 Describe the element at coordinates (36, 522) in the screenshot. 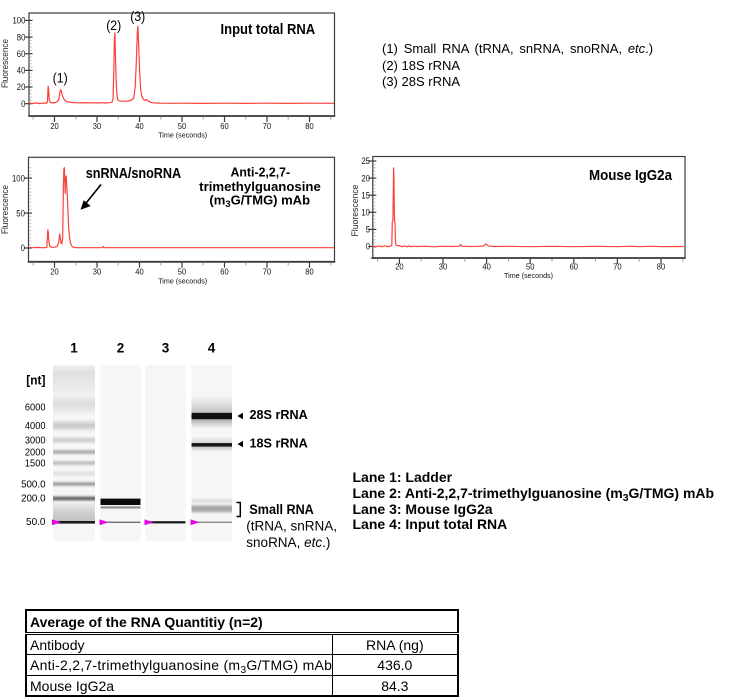

I see `svg-text: 50.0` at that location.